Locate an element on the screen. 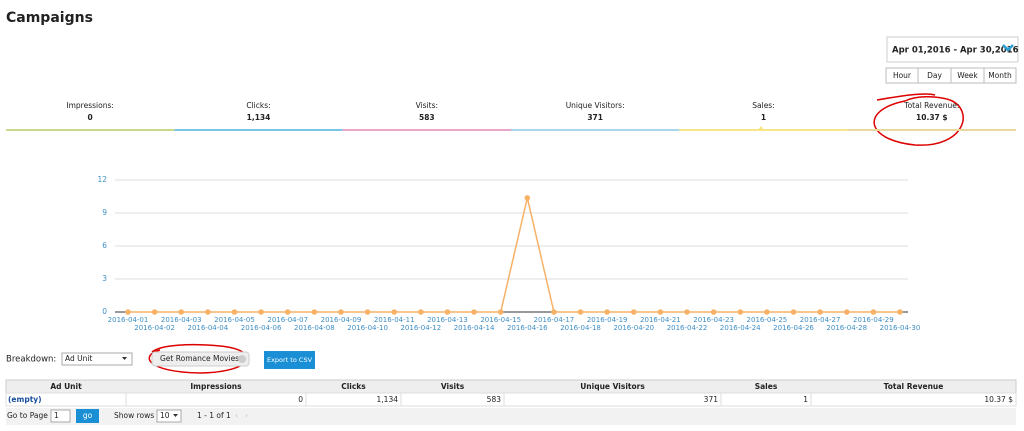 This screenshot has width=1024, height=431. cell: 0 is located at coordinates (300, 399).